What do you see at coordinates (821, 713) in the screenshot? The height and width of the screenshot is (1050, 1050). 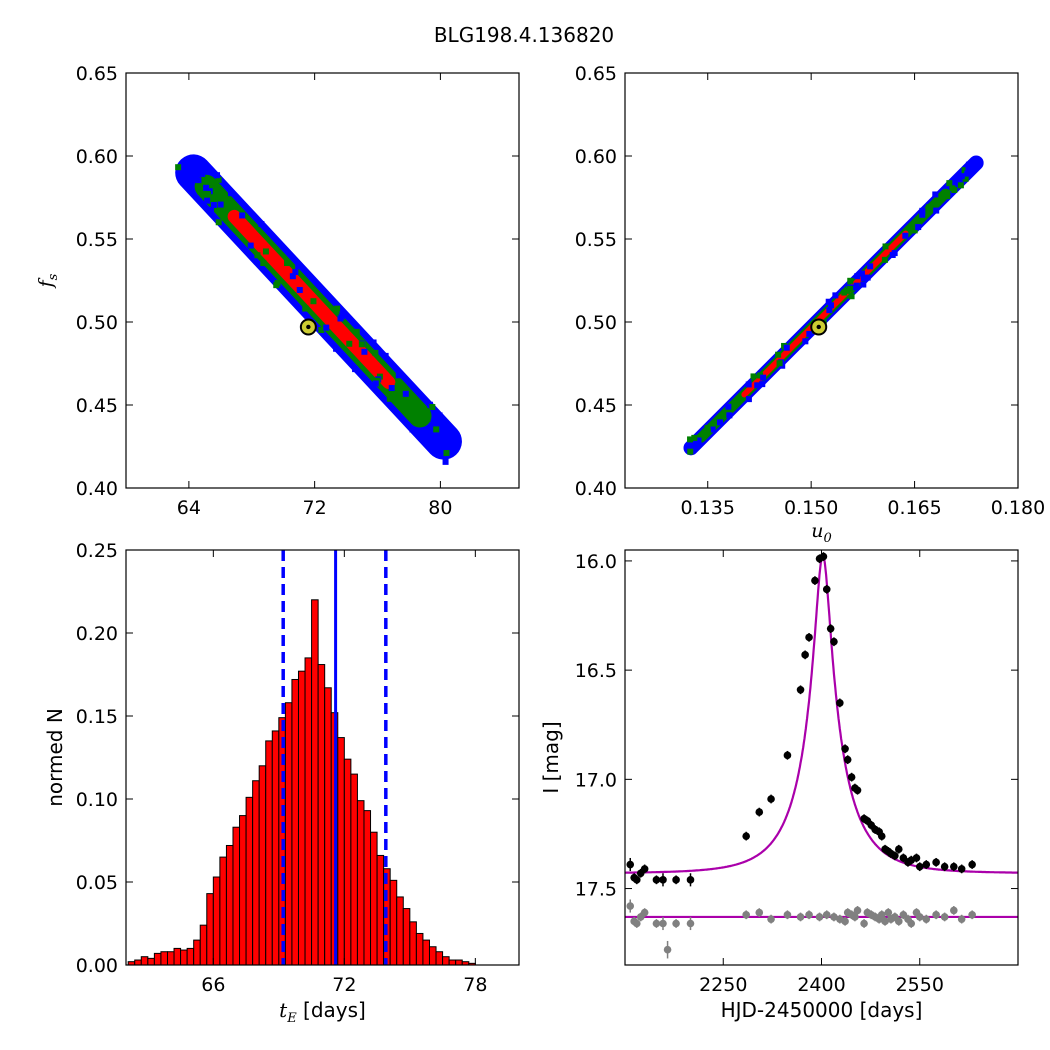 I see `model-curve` at bounding box center [821, 713].